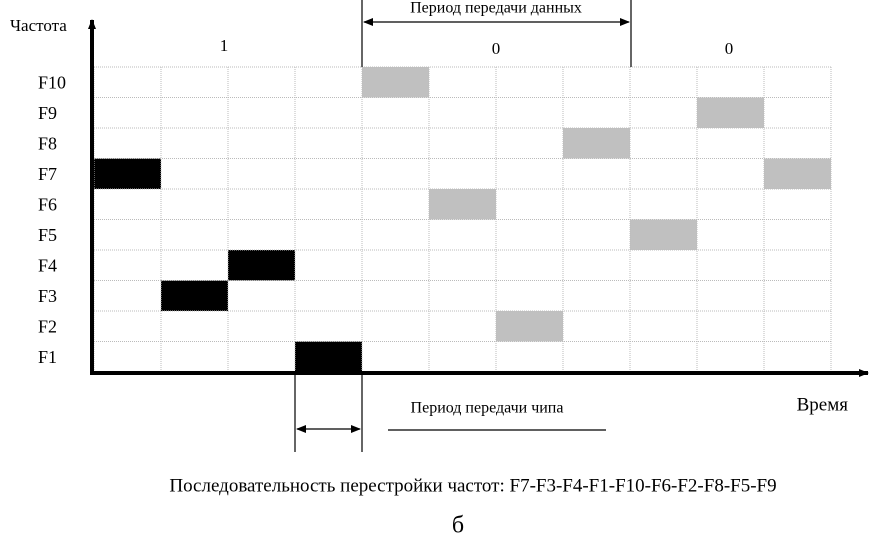 The image size is (883, 550). Describe the element at coordinates (47, 265) in the screenshot. I see `row-label: F4` at that location.